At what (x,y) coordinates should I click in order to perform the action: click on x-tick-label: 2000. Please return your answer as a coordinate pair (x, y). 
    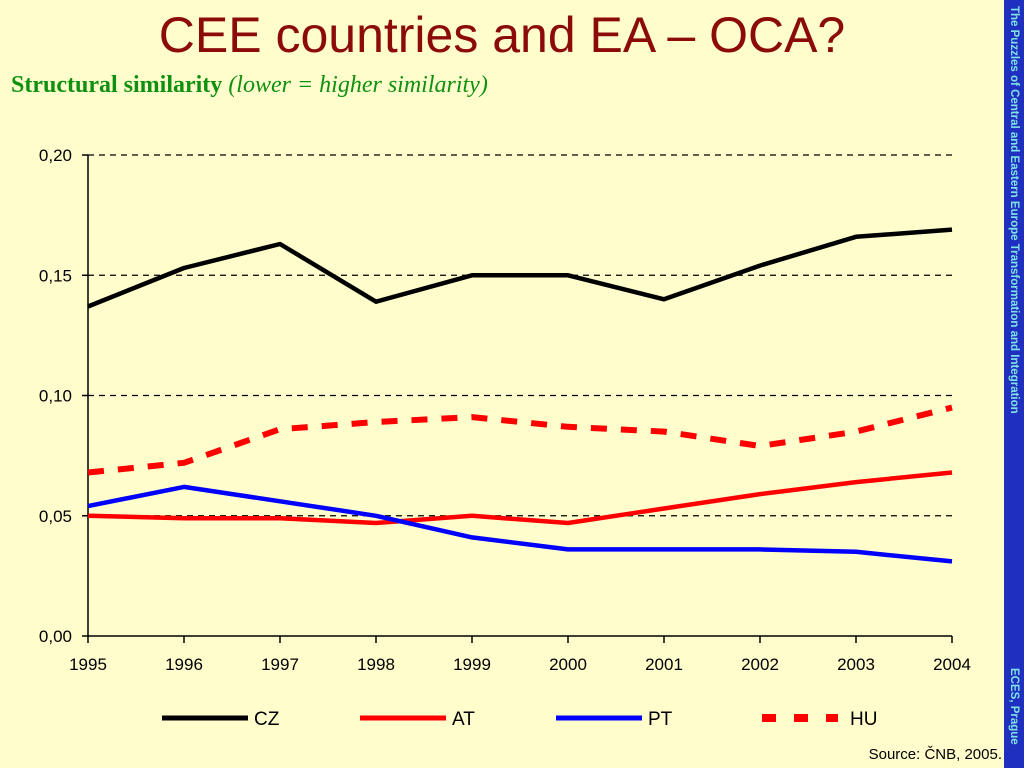
    Looking at the image, I should click on (568, 664).